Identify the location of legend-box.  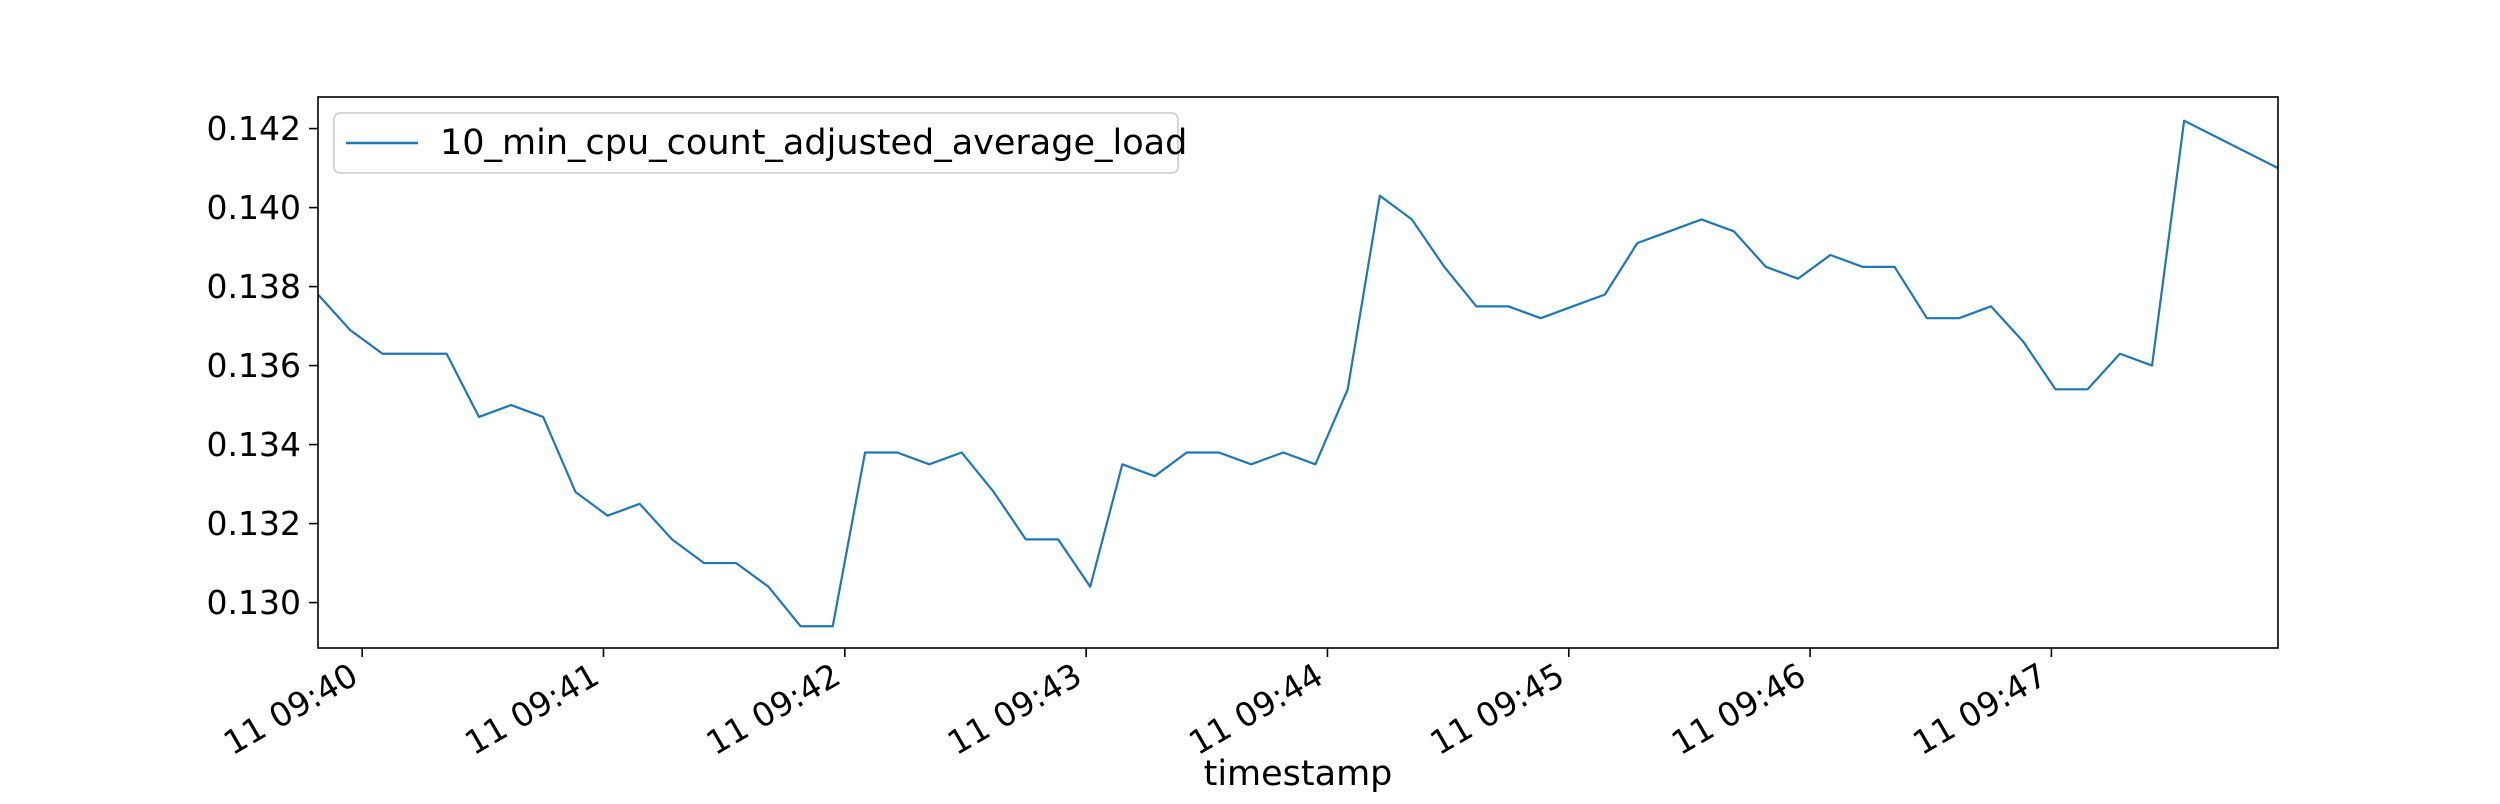
(756, 143).